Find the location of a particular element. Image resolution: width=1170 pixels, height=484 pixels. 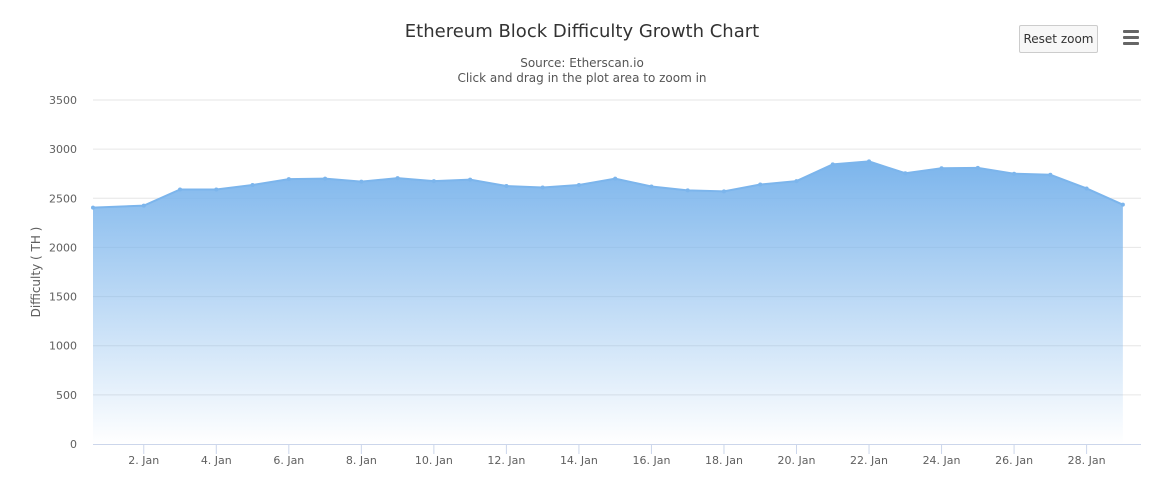

x-tick-label-10: 10. Jan is located at coordinates (434, 460).